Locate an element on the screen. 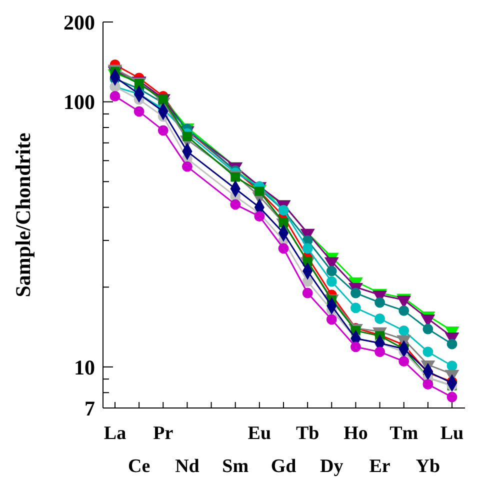 This screenshot has width=477, height=478. x-tick-label: Ce is located at coordinates (139, 466).